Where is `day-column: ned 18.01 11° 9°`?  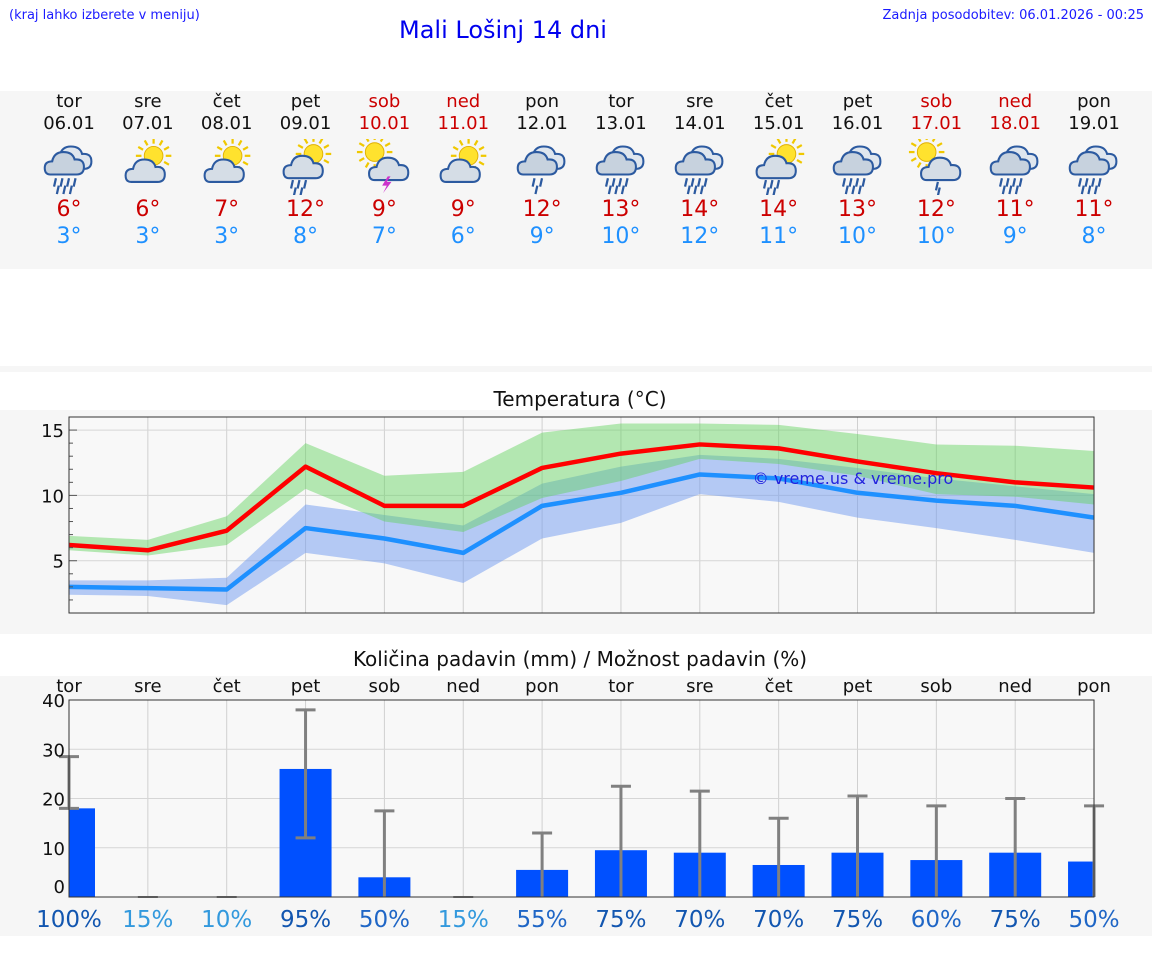 day-column: ned 18.01 11° 9° is located at coordinates (1015, 171).